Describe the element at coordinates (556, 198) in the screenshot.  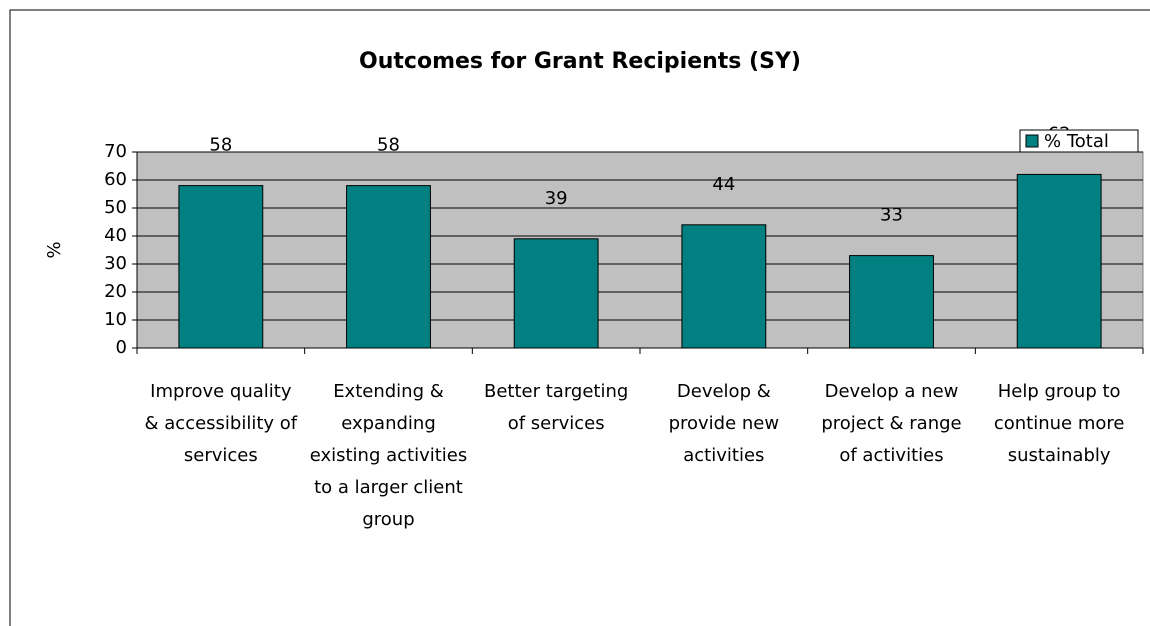
I see `data-label: 39` at that location.